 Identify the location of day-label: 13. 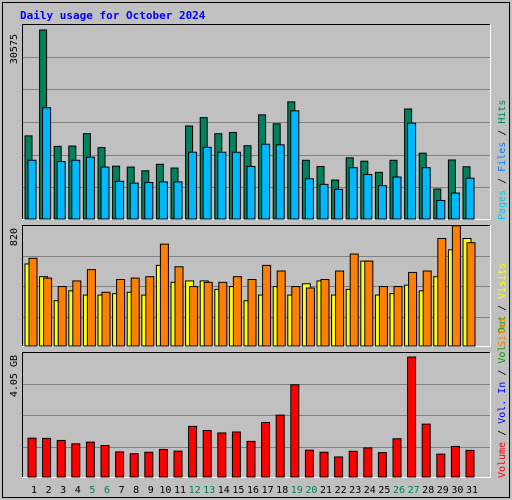
(209, 490).